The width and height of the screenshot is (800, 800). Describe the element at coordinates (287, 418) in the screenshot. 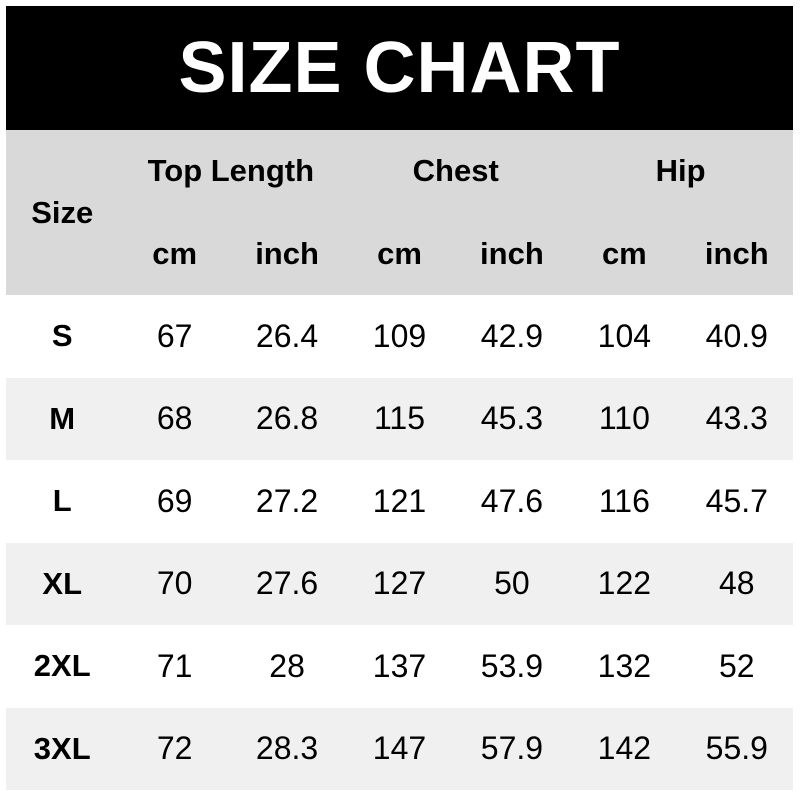

I see `cell-top-length-inch: 26.8` at that location.